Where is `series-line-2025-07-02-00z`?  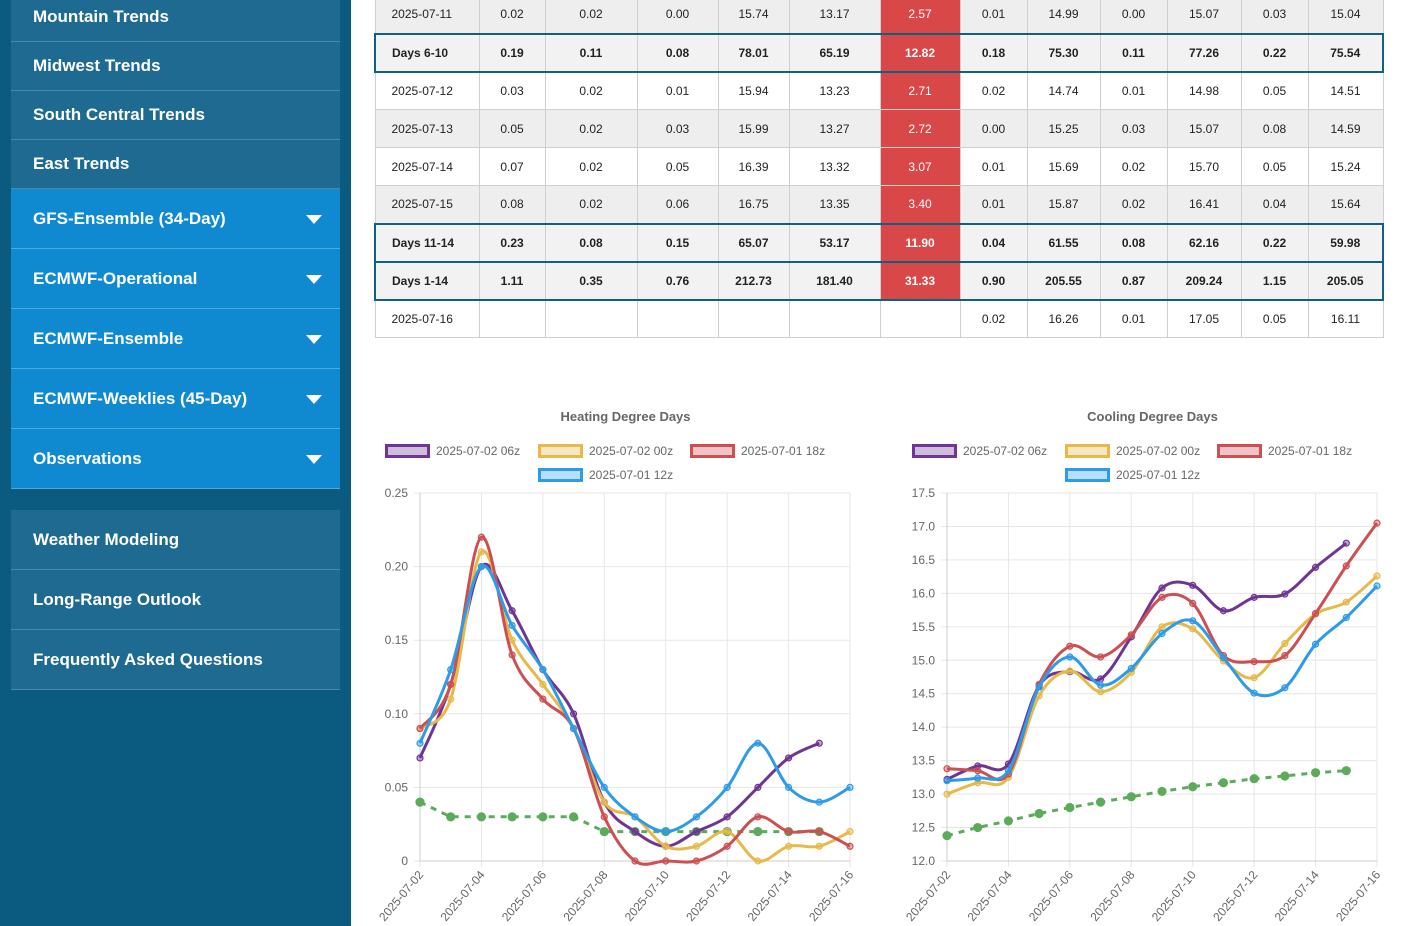
series-line-2025-07-02-00z is located at coordinates (634, 706).